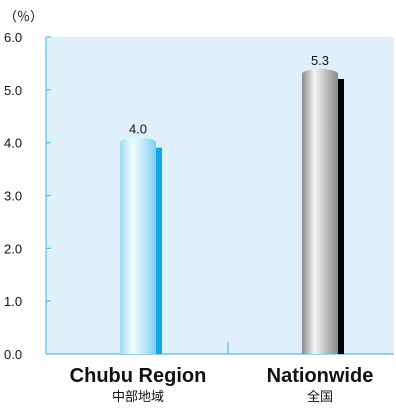  I want to click on bar-value-label: 4.0, so click(138, 129).